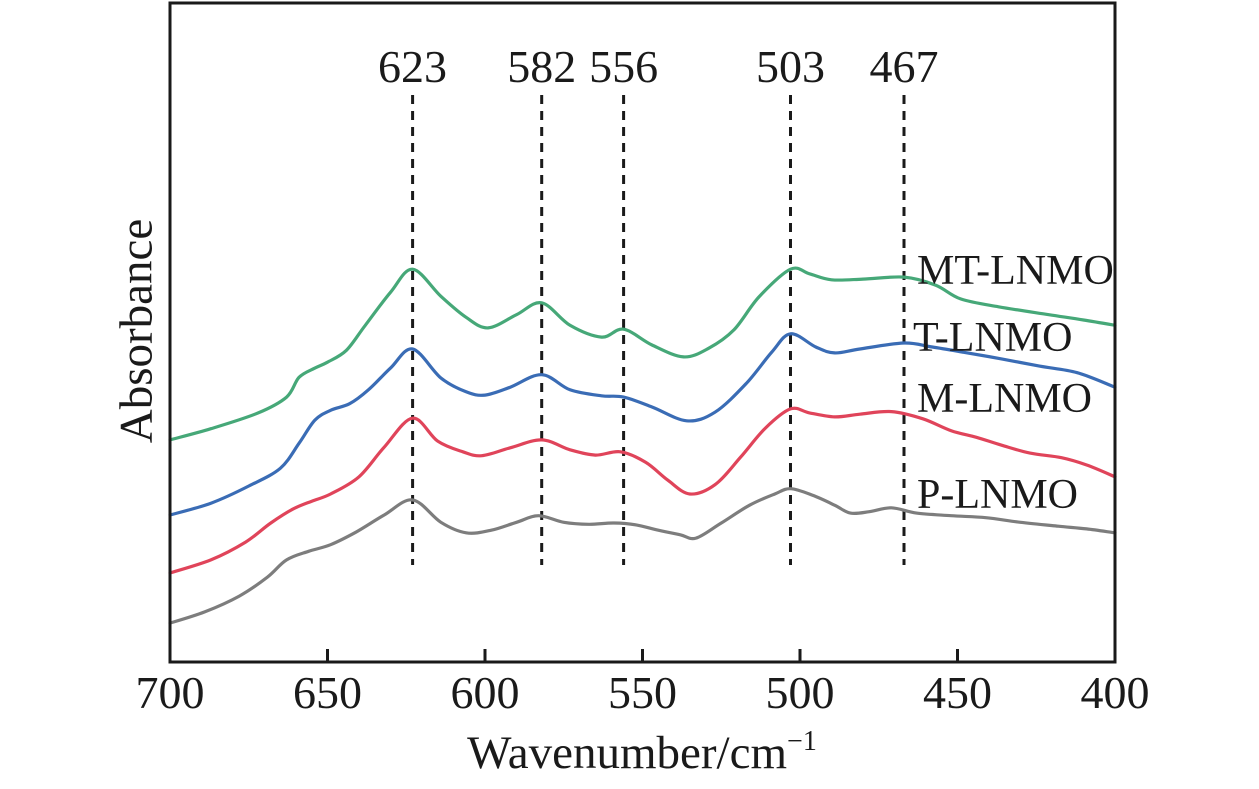 This screenshot has width=1259, height=789. Describe the element at coordinates (327, 692) in the screenshot. I see `x-tick-label-650: 650` at that location.